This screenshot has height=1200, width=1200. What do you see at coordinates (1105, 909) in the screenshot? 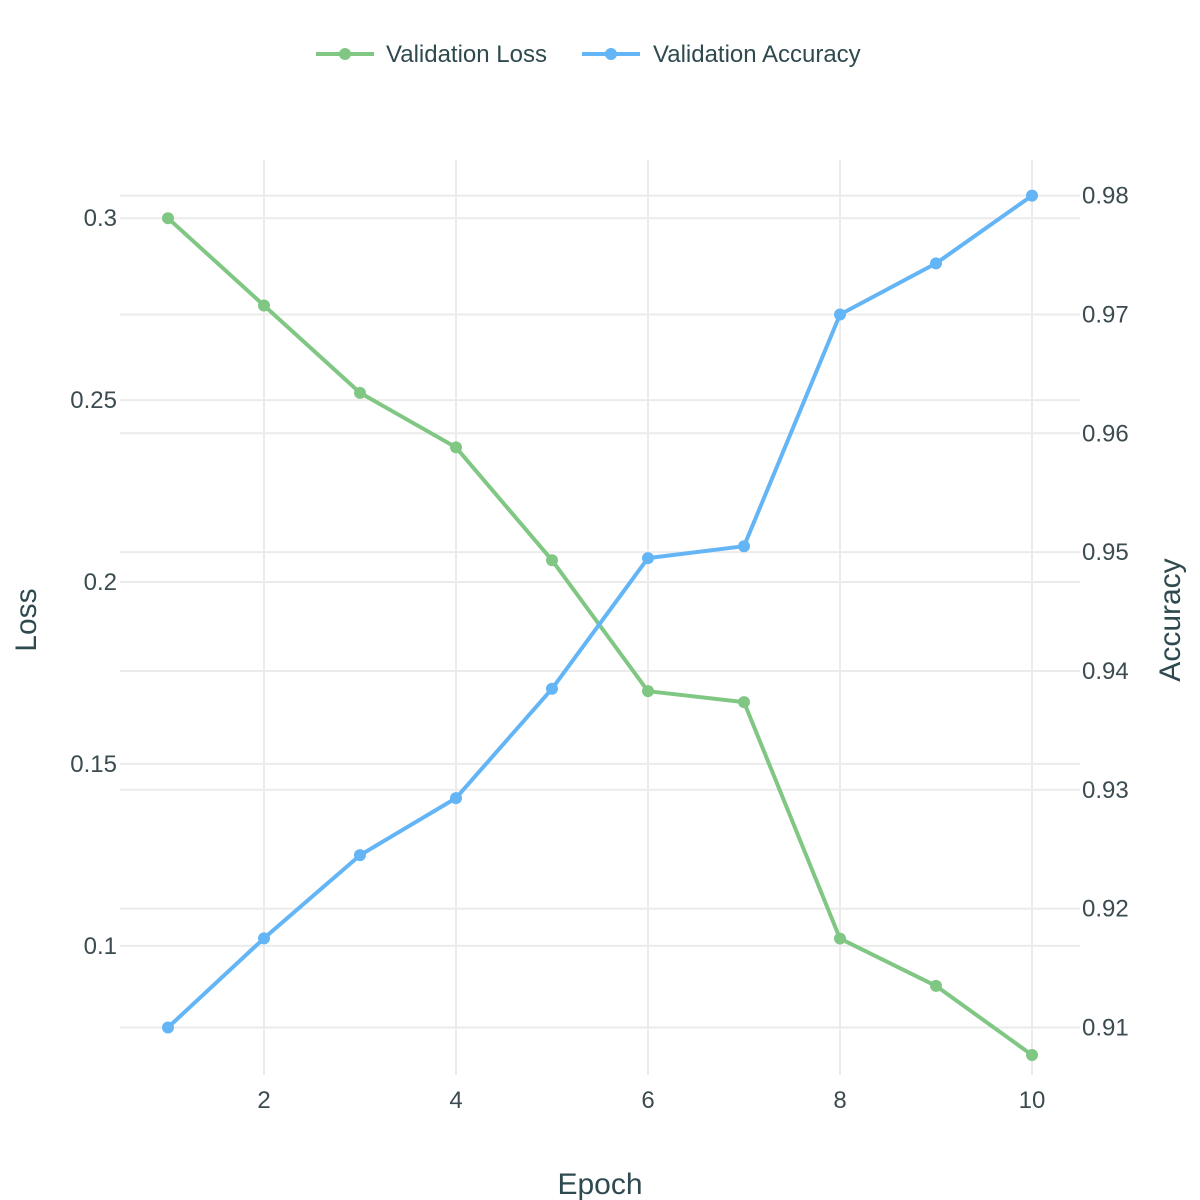
I see `right-y-tick-label: 0.92` at bounding box center [1105, 909].